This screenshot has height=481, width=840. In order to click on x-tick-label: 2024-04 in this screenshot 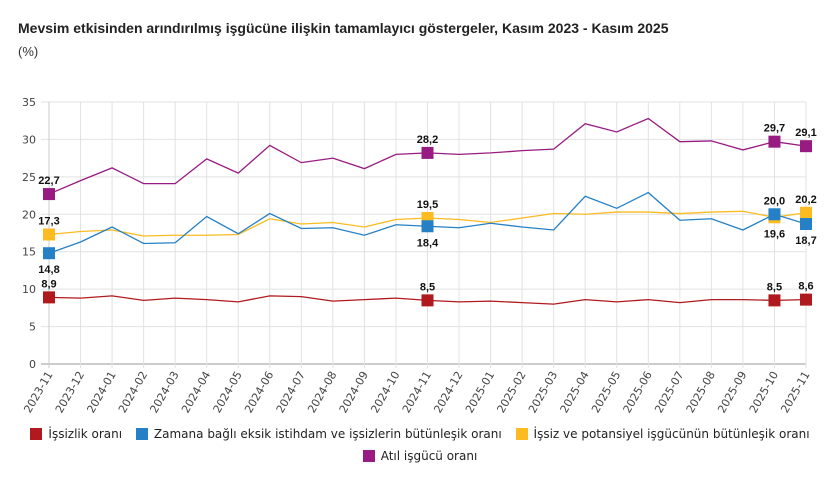, I will do `click(196, 392)`.